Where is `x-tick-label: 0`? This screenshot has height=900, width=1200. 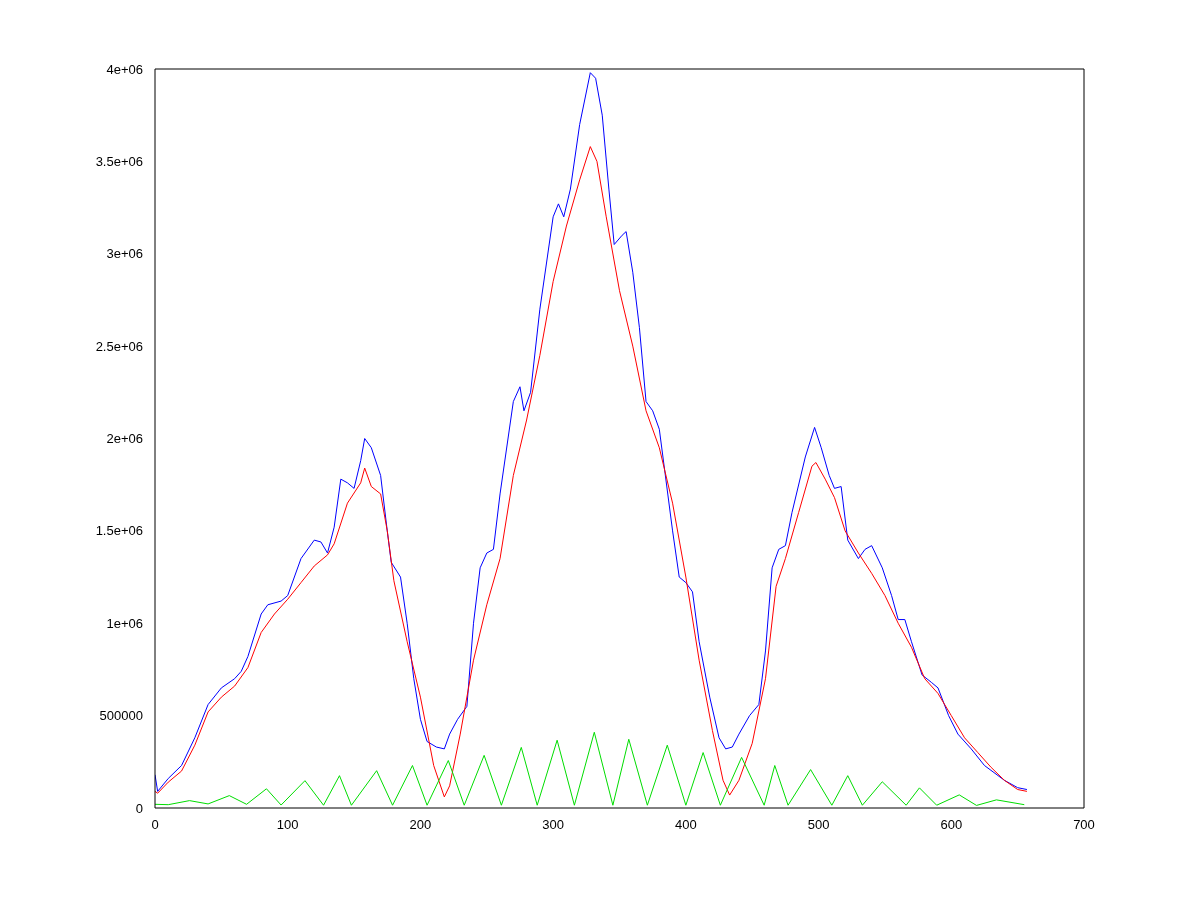 x-tick-label: 0 is located at coordinates (155, 825).